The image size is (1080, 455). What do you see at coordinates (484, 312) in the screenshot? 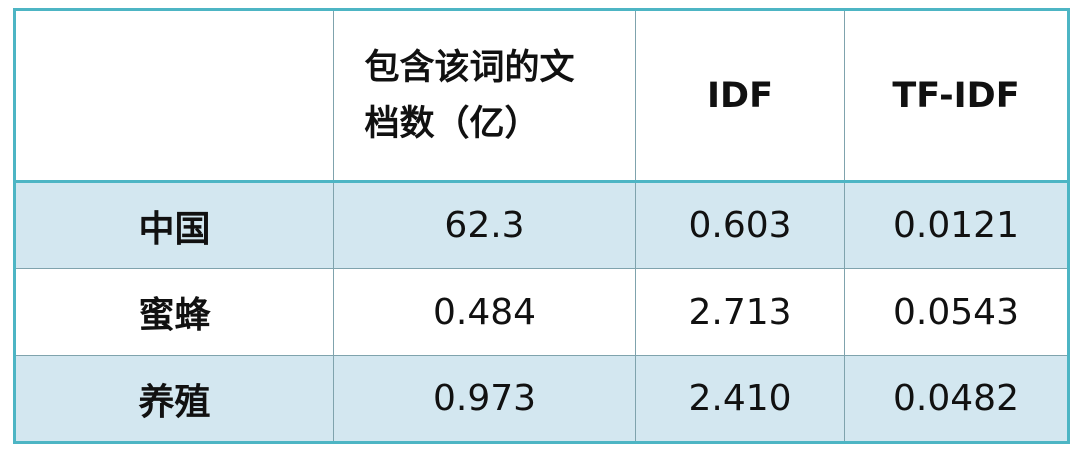
I see `doc-count-cell: 0.484` at bounding box center [484, 312].